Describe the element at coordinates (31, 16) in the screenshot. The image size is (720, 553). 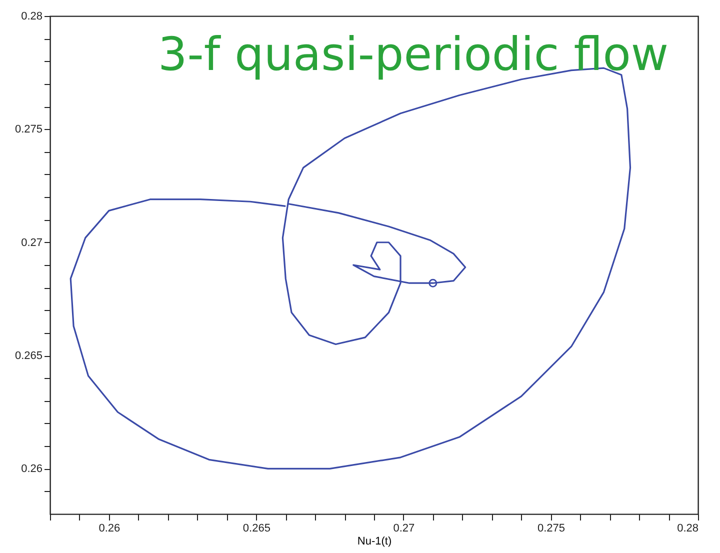
I see `y-tick-label: 0.28` at that location.